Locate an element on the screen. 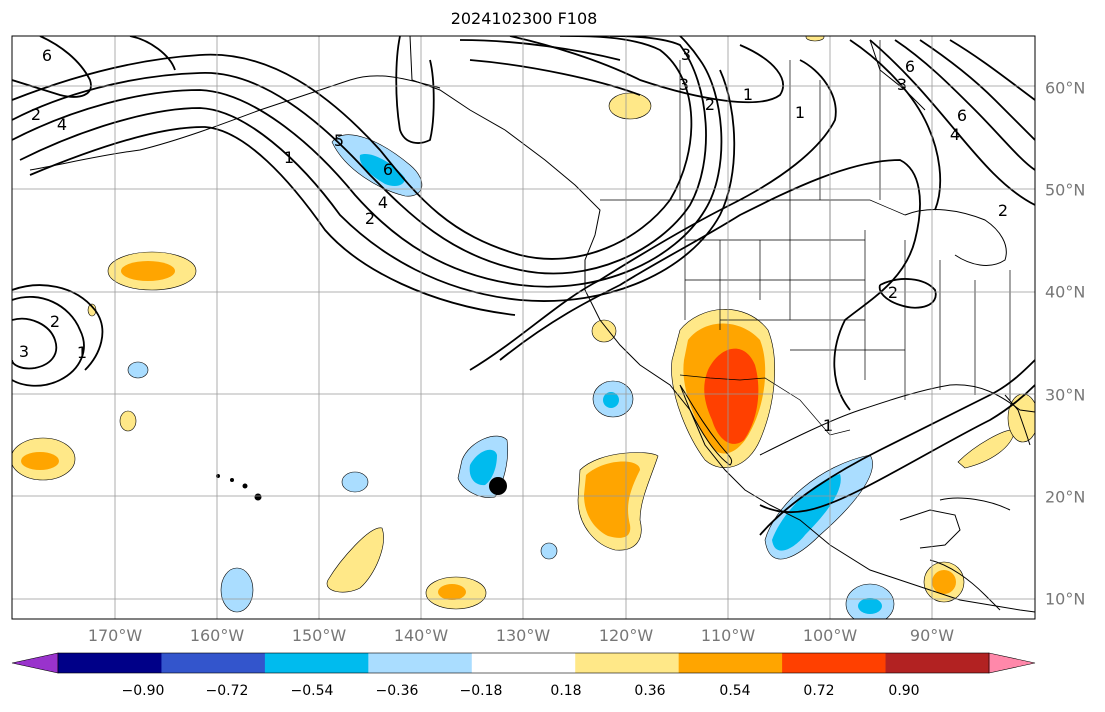 The height and width of the screenshot is (712, 1105). colorbar-label: −0.18 is located at coordinates (481, 691).